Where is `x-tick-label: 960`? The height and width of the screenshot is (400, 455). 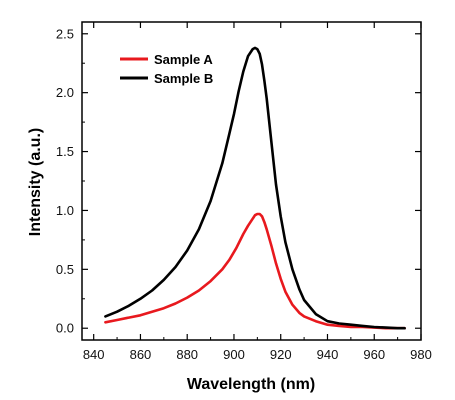
x-tick-label: 960 is located at coordinates (374, 354).